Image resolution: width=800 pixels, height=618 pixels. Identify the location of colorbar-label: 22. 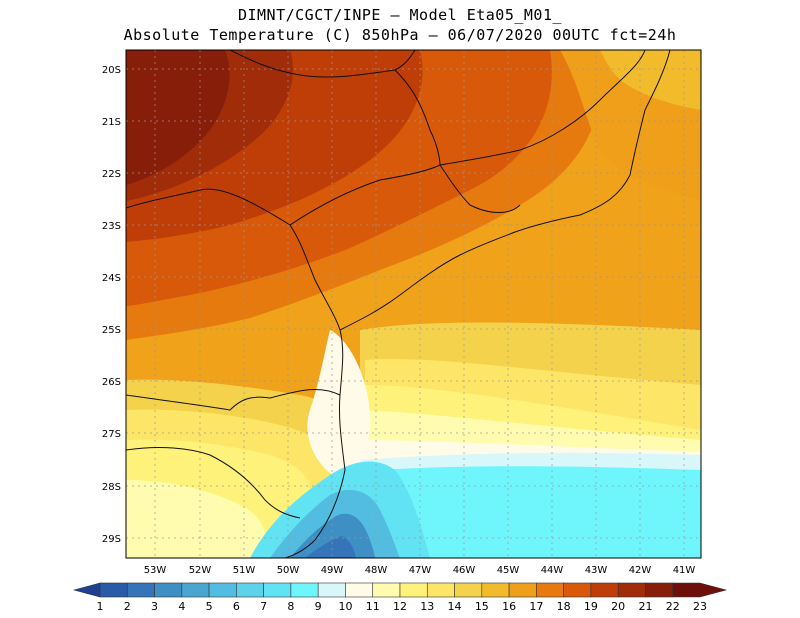
(673, 606).